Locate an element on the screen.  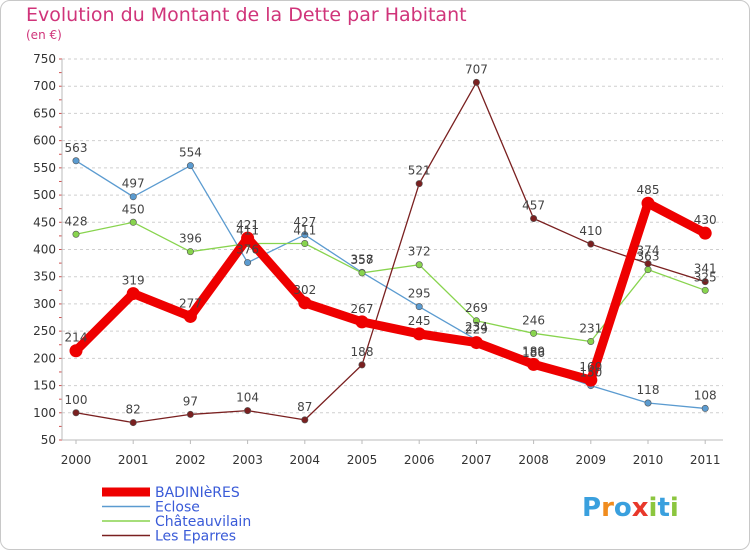
y-tick-label: 150 is located at coordinates (44, 386).